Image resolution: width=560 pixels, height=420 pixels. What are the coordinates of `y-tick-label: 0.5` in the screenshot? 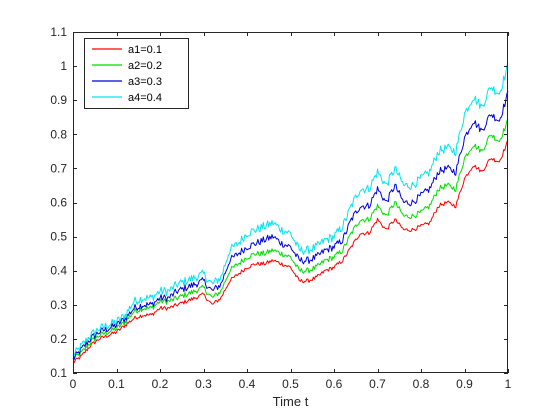 It's located at (58, 237).